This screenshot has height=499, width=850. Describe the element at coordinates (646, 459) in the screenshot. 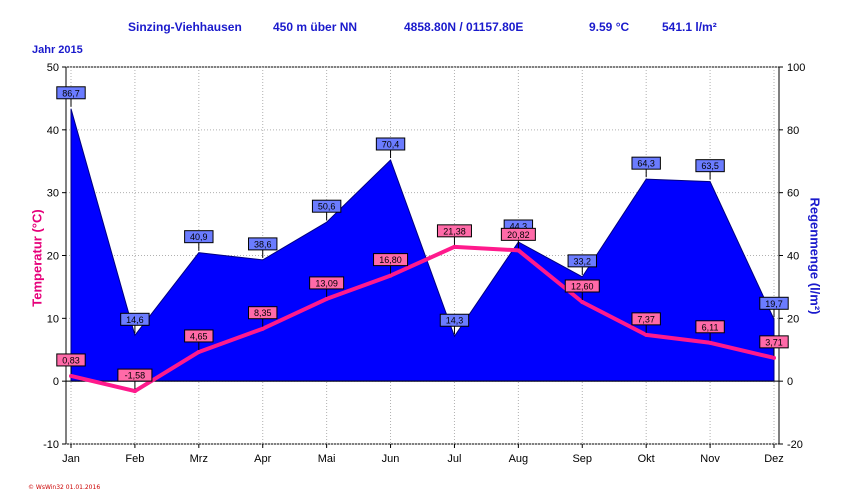

I see `x-tick-label: Okt` at that location.